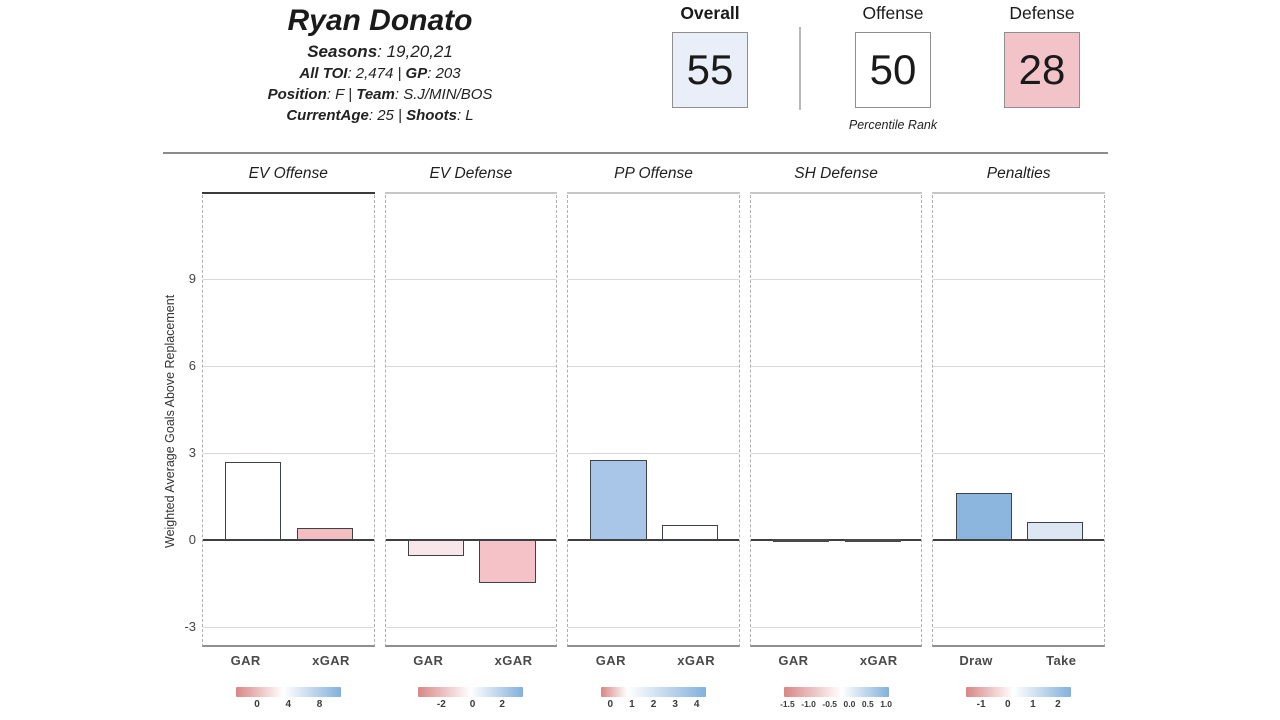 This screenshot has height=720, width=1280. Describe the element at coordinates (444, 73) in the screenshot. I see `gp-value: : 203` at that location.